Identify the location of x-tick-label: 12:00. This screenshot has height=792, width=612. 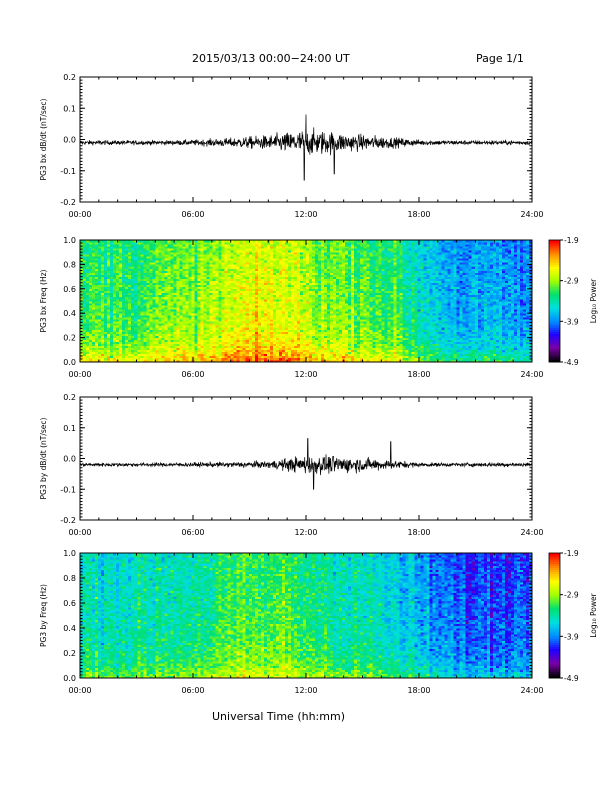
(305, 214).